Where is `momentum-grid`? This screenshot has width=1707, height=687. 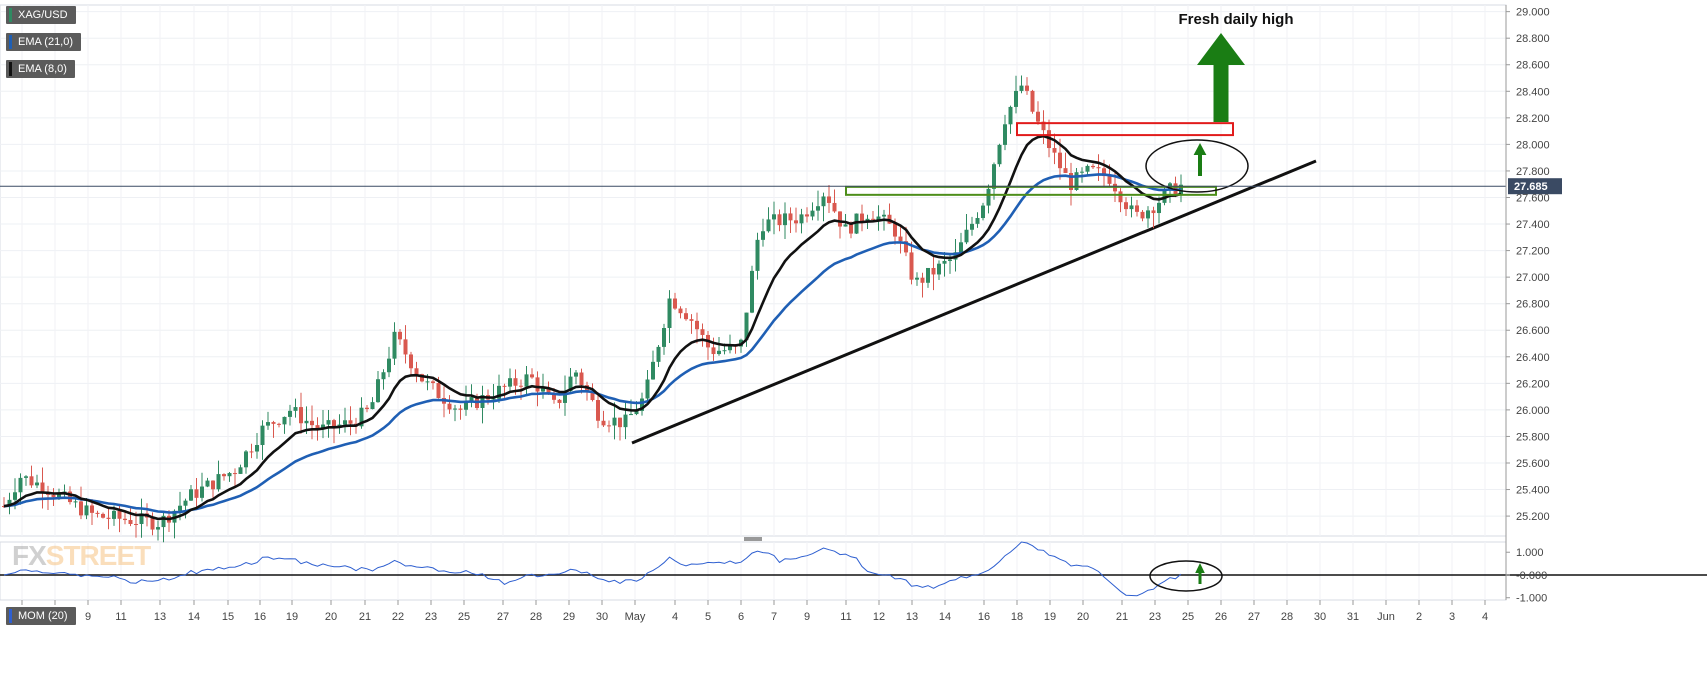
momentum-grid is located at coordinates (753, 571).